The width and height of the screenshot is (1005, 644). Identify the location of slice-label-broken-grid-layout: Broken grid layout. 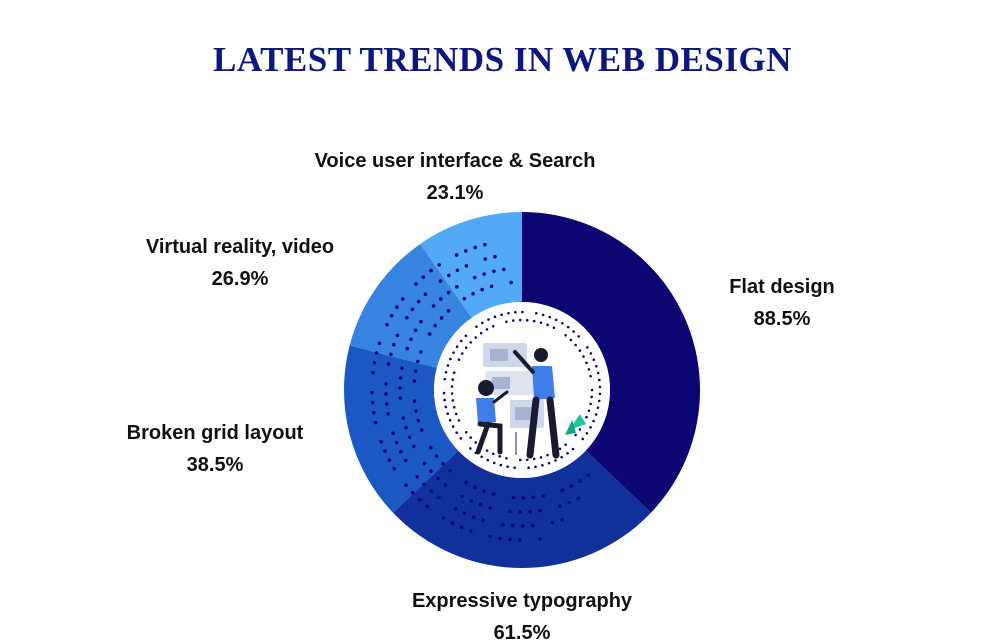
(215, 433).